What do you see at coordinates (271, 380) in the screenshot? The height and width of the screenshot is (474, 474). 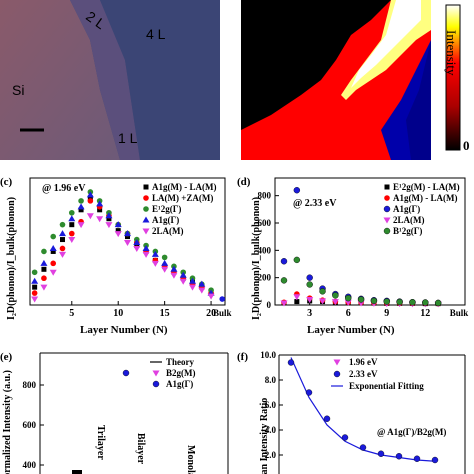 I see `panel-f-ytick-label: 8.0` at bounding box center [271, 380].